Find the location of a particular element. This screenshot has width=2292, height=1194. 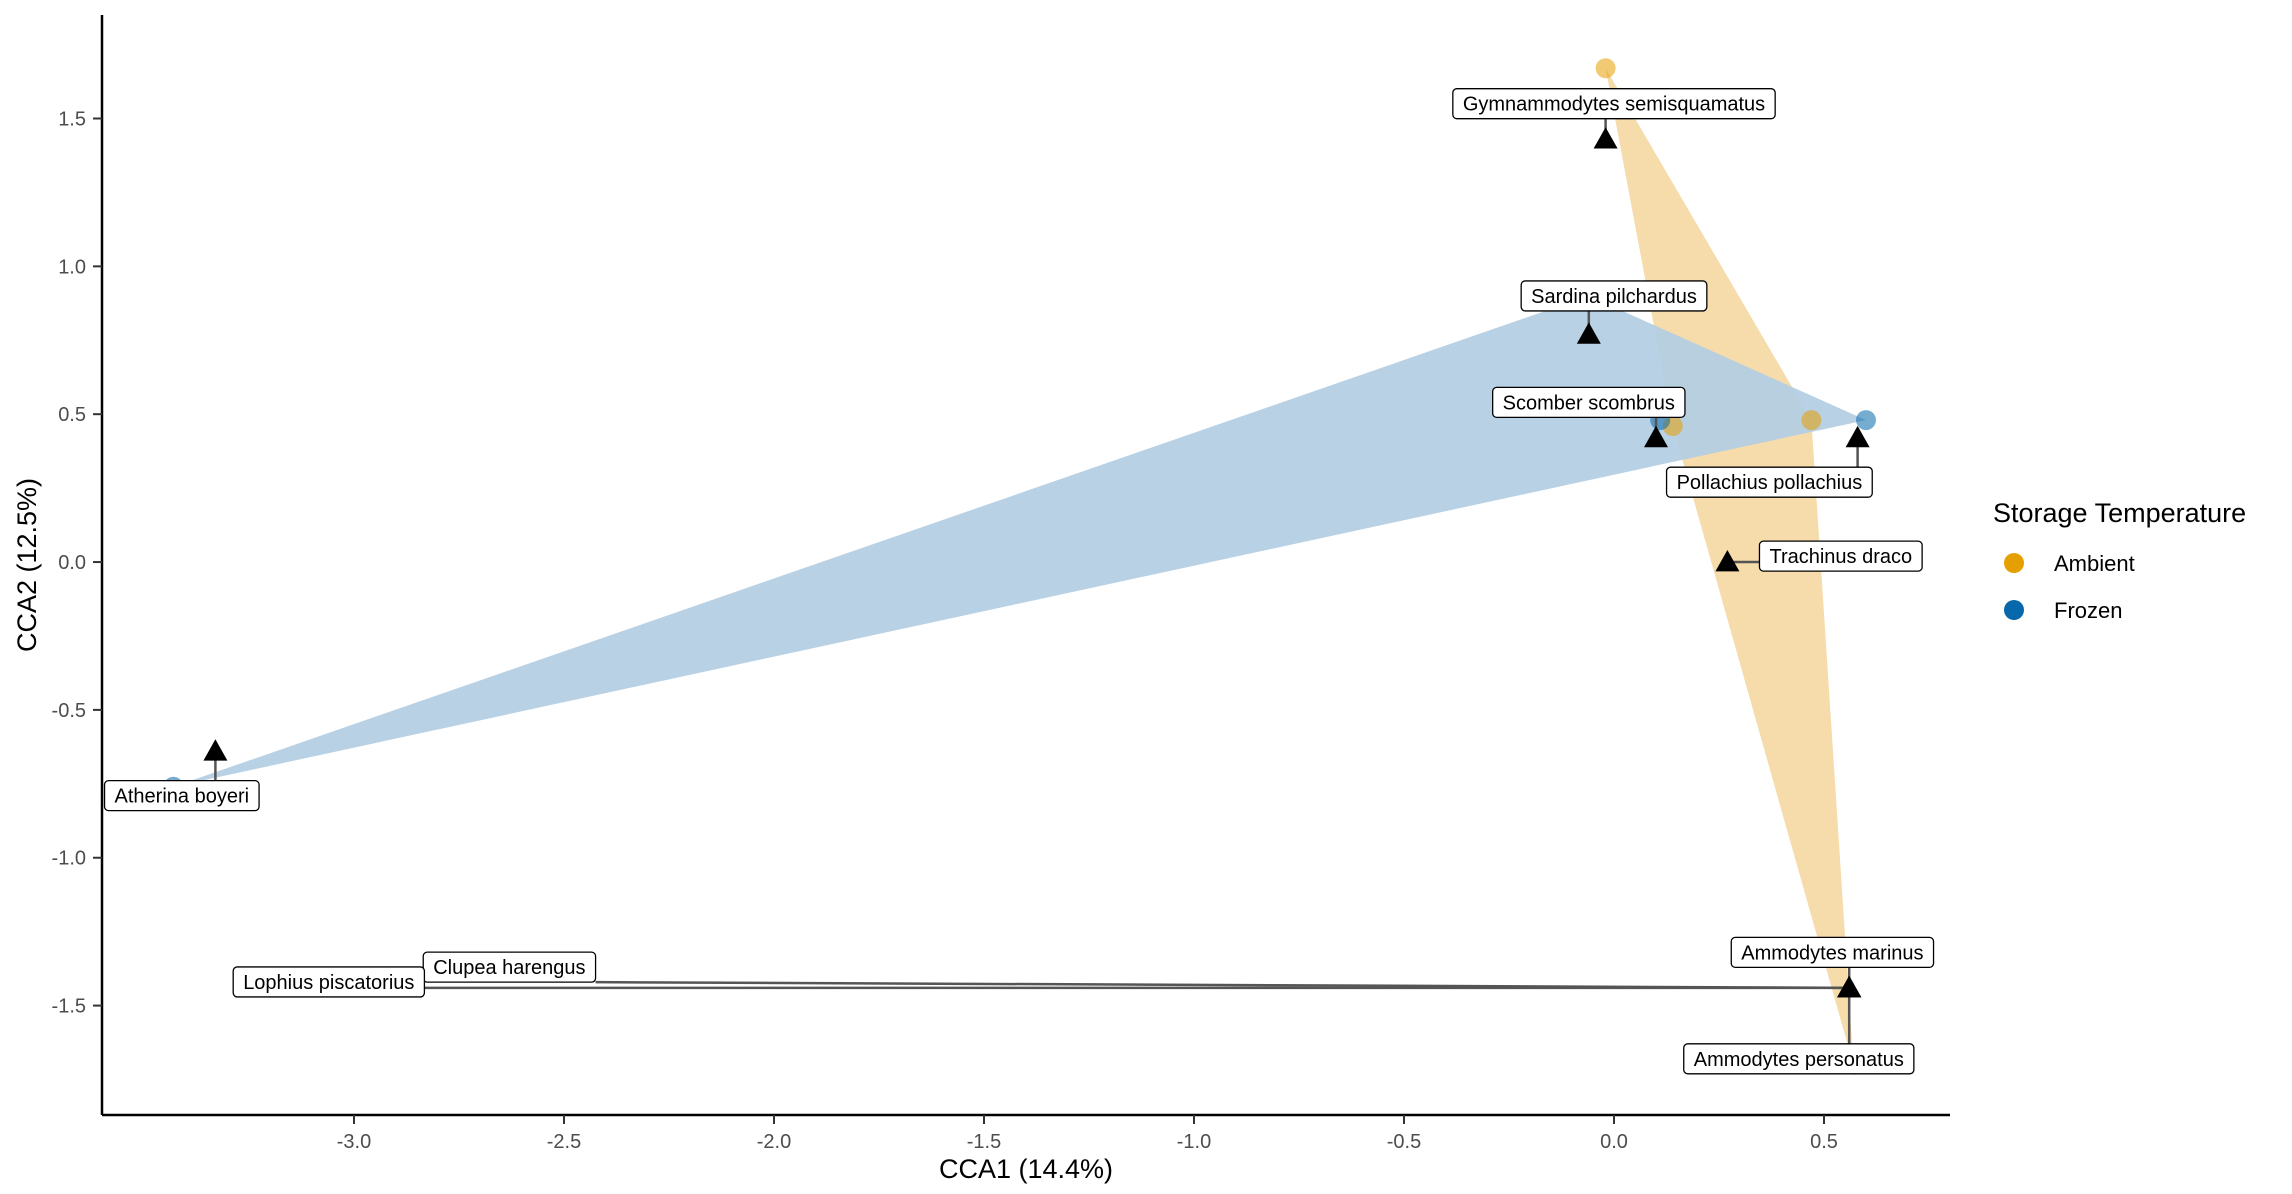

y-axis-ticks: -1.5 -1.0 -0.5 0.0 0.5 1.0 1.5 is located at coordinates (77, 563).